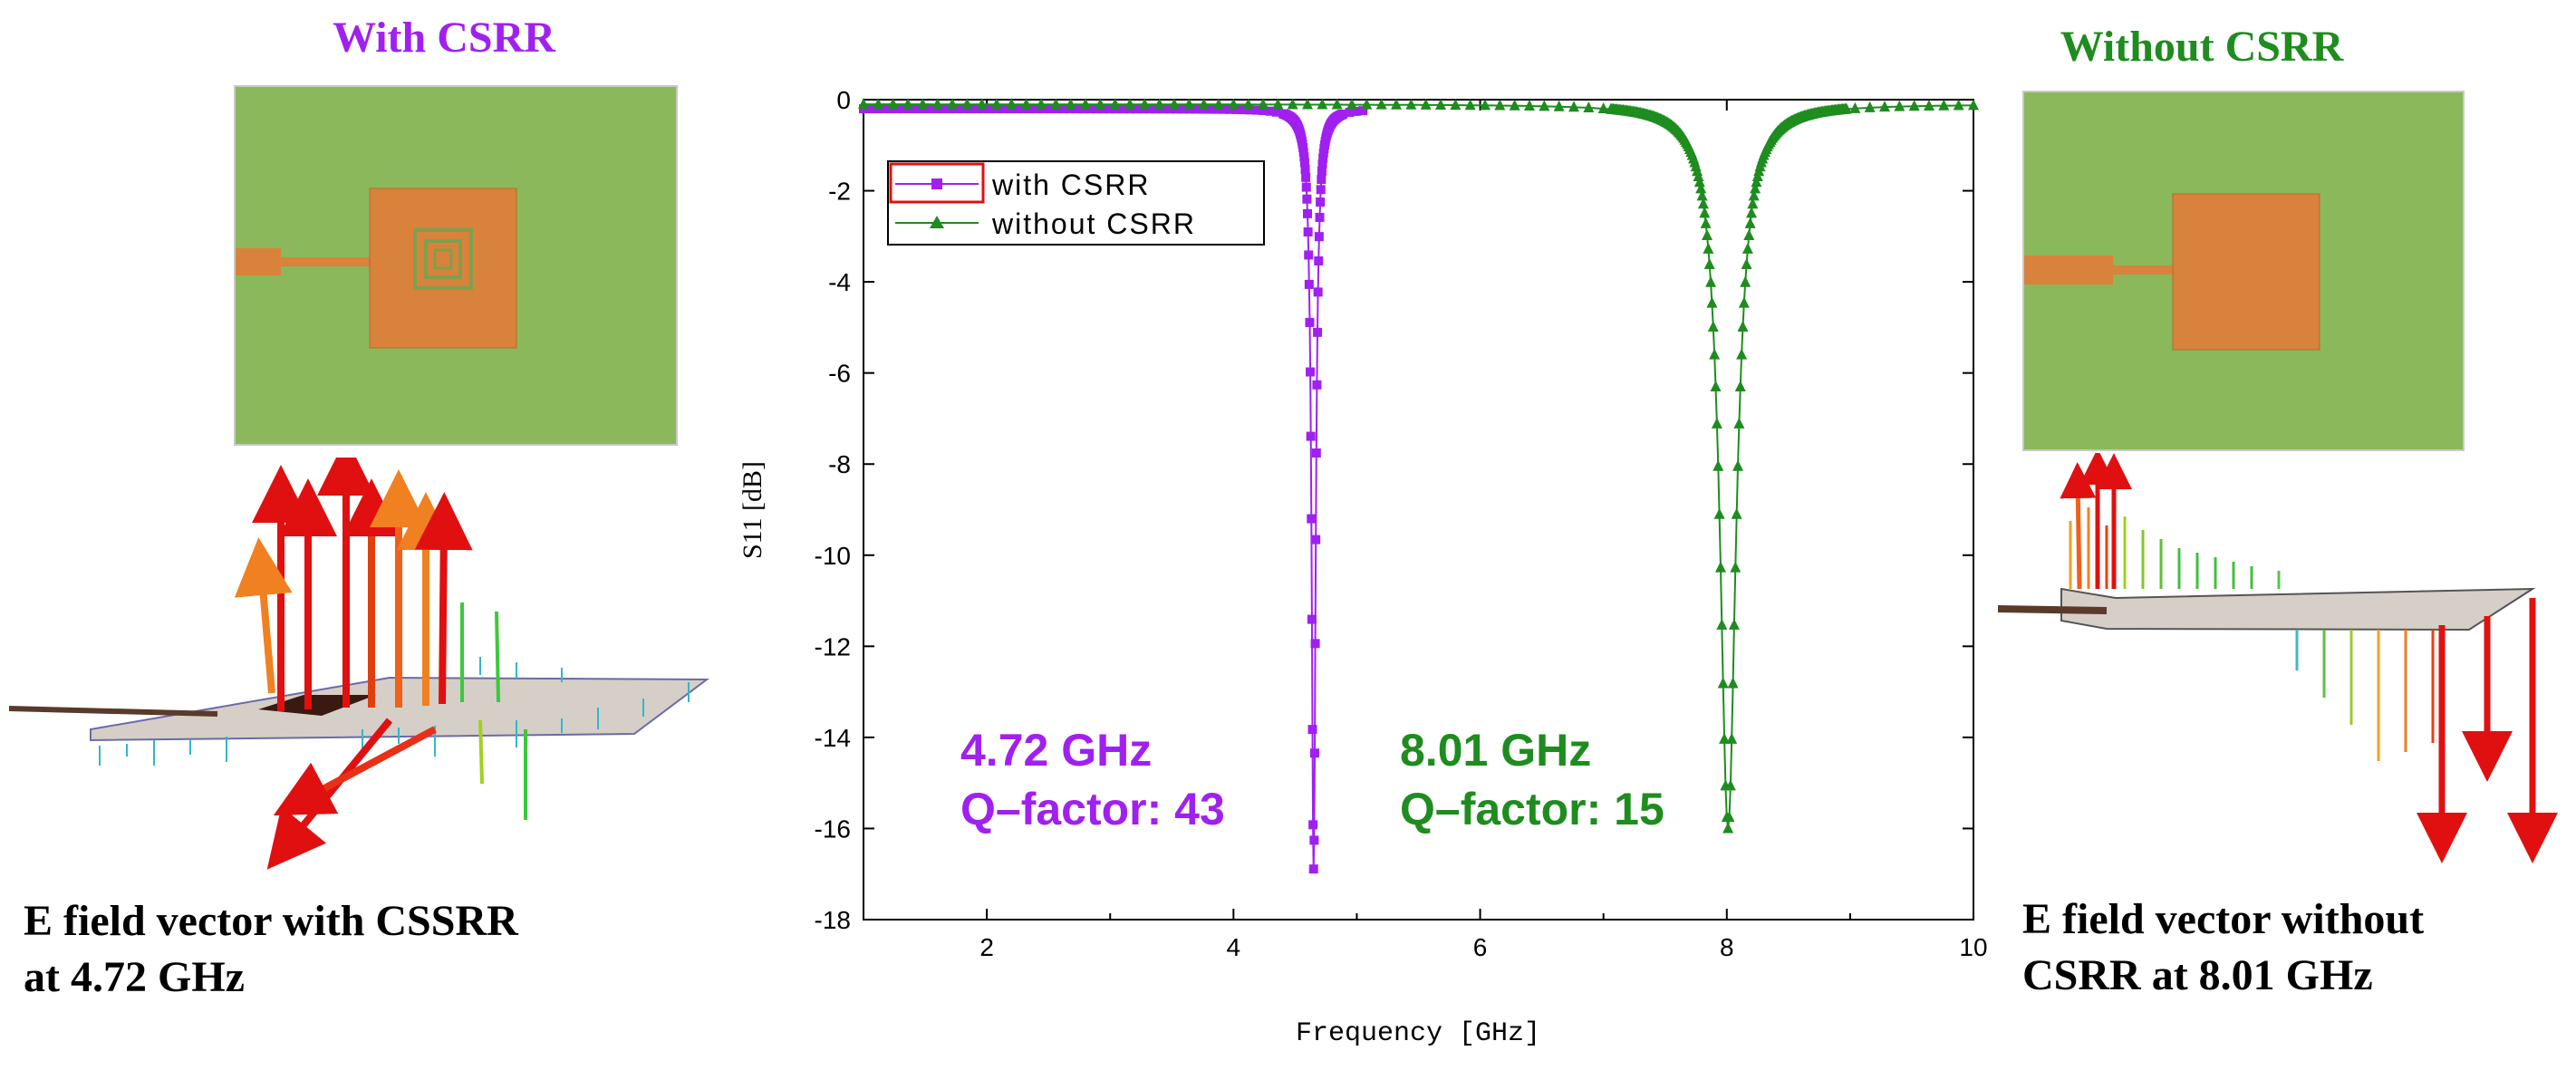 Image resolution: width=2576 pixels, height=1070 pixels. What do you see at coordinates (271, 921) in the screenshot?
I see `with-csrr-caption-line1: E field vector with CSSRR` at bounding box center [271, 921].